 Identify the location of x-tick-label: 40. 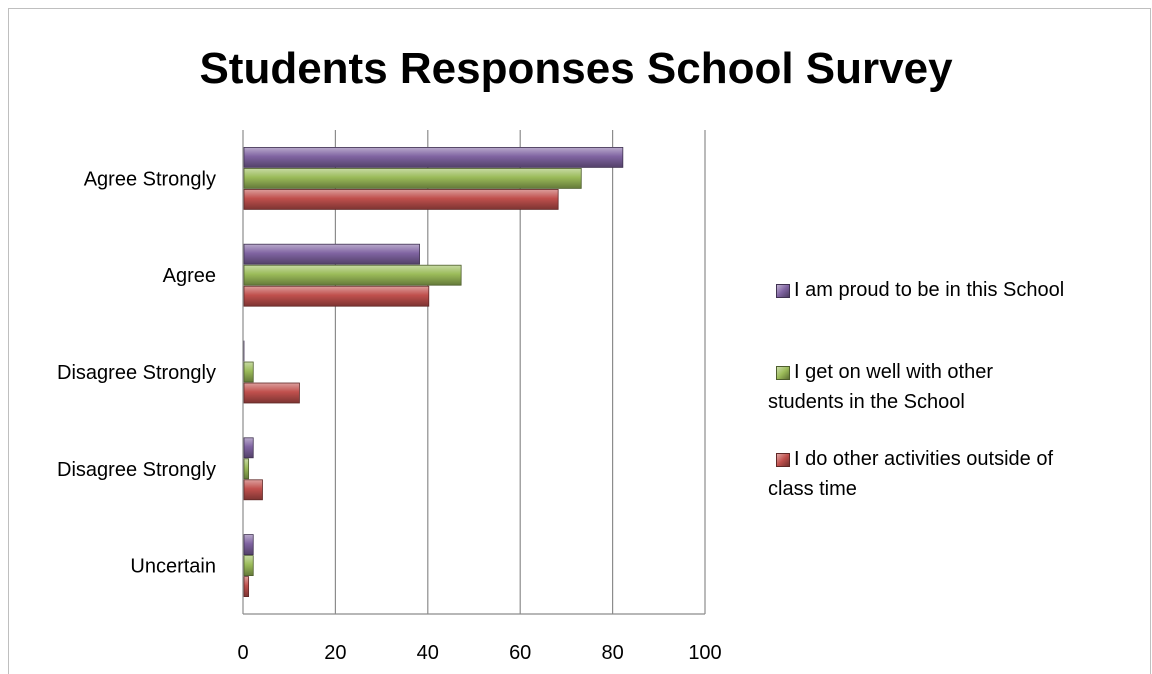
(428, 653).